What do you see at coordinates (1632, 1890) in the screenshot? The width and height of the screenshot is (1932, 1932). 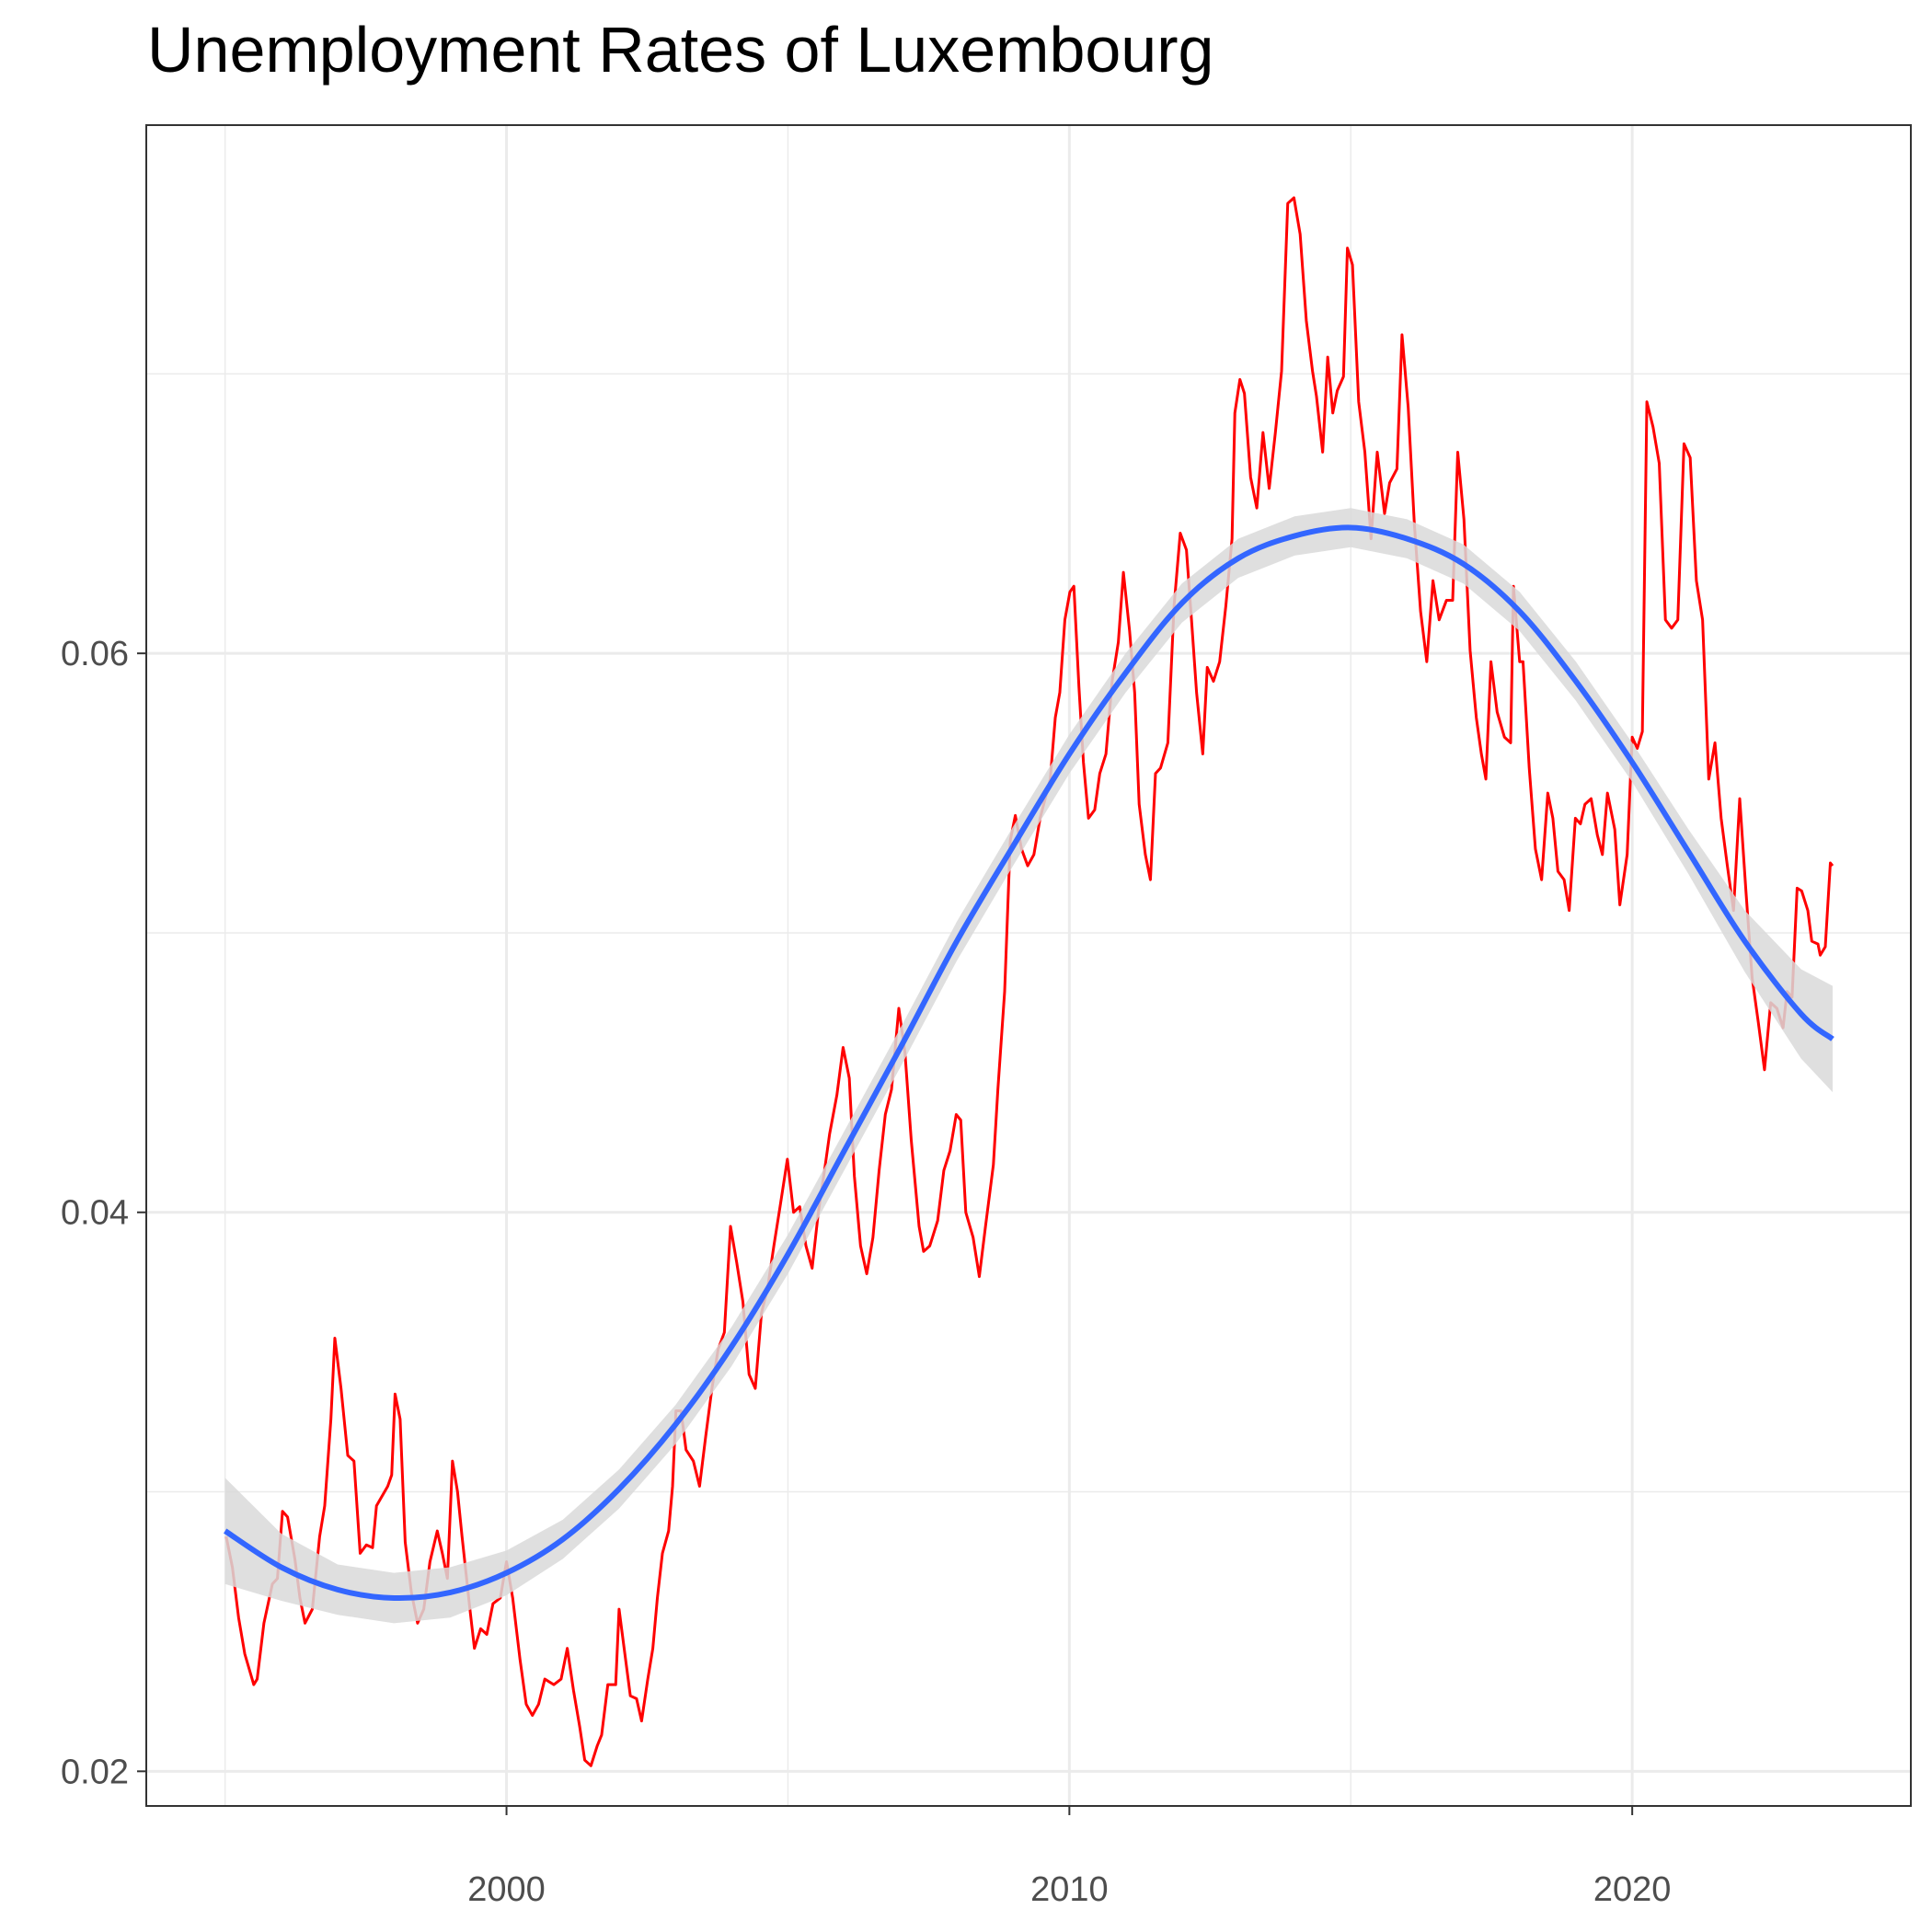 I see `x-tick-label: 2020` at bounding box center [1632, 1890].